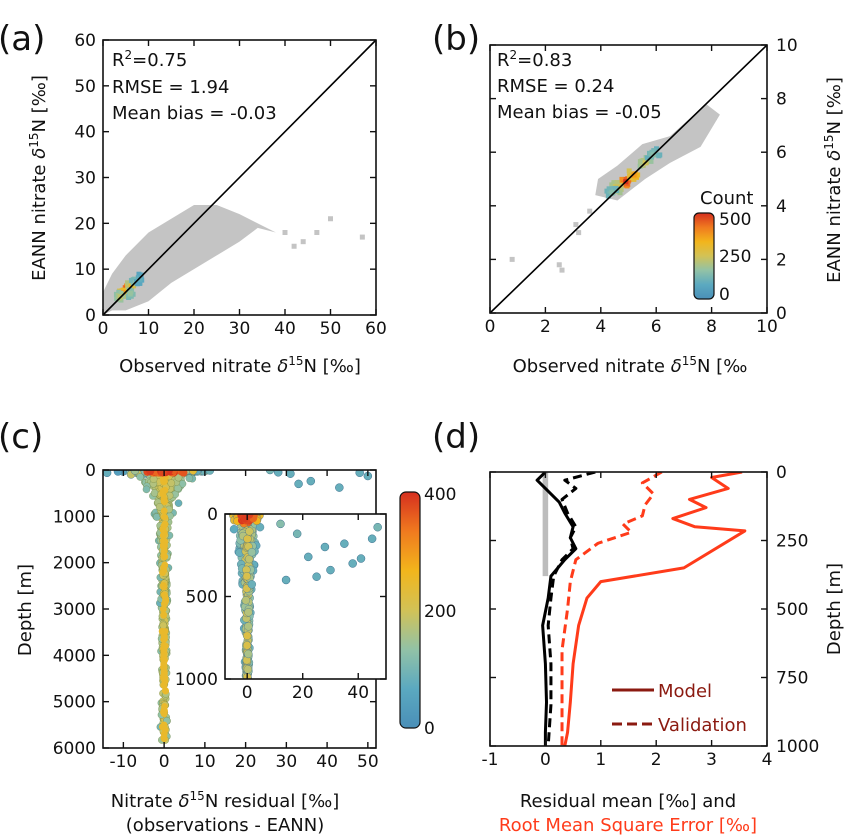  Describe the element at coordinates (85, 270) in the screenshot. I see `y-tick-label: 10` at that location.